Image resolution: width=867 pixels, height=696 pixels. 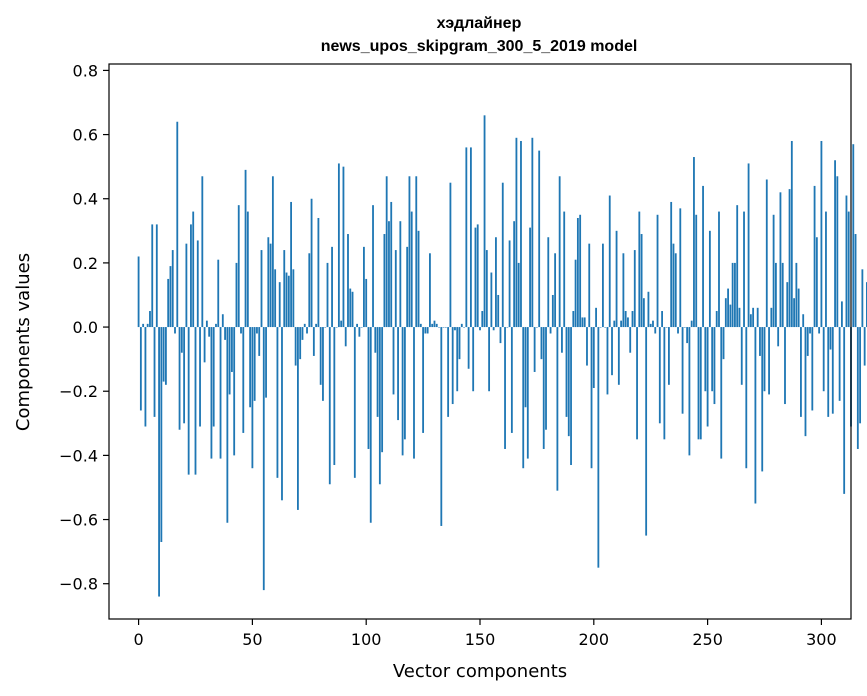 I want to click on x-tick-label-4: 200, so click(x=594, y=639).